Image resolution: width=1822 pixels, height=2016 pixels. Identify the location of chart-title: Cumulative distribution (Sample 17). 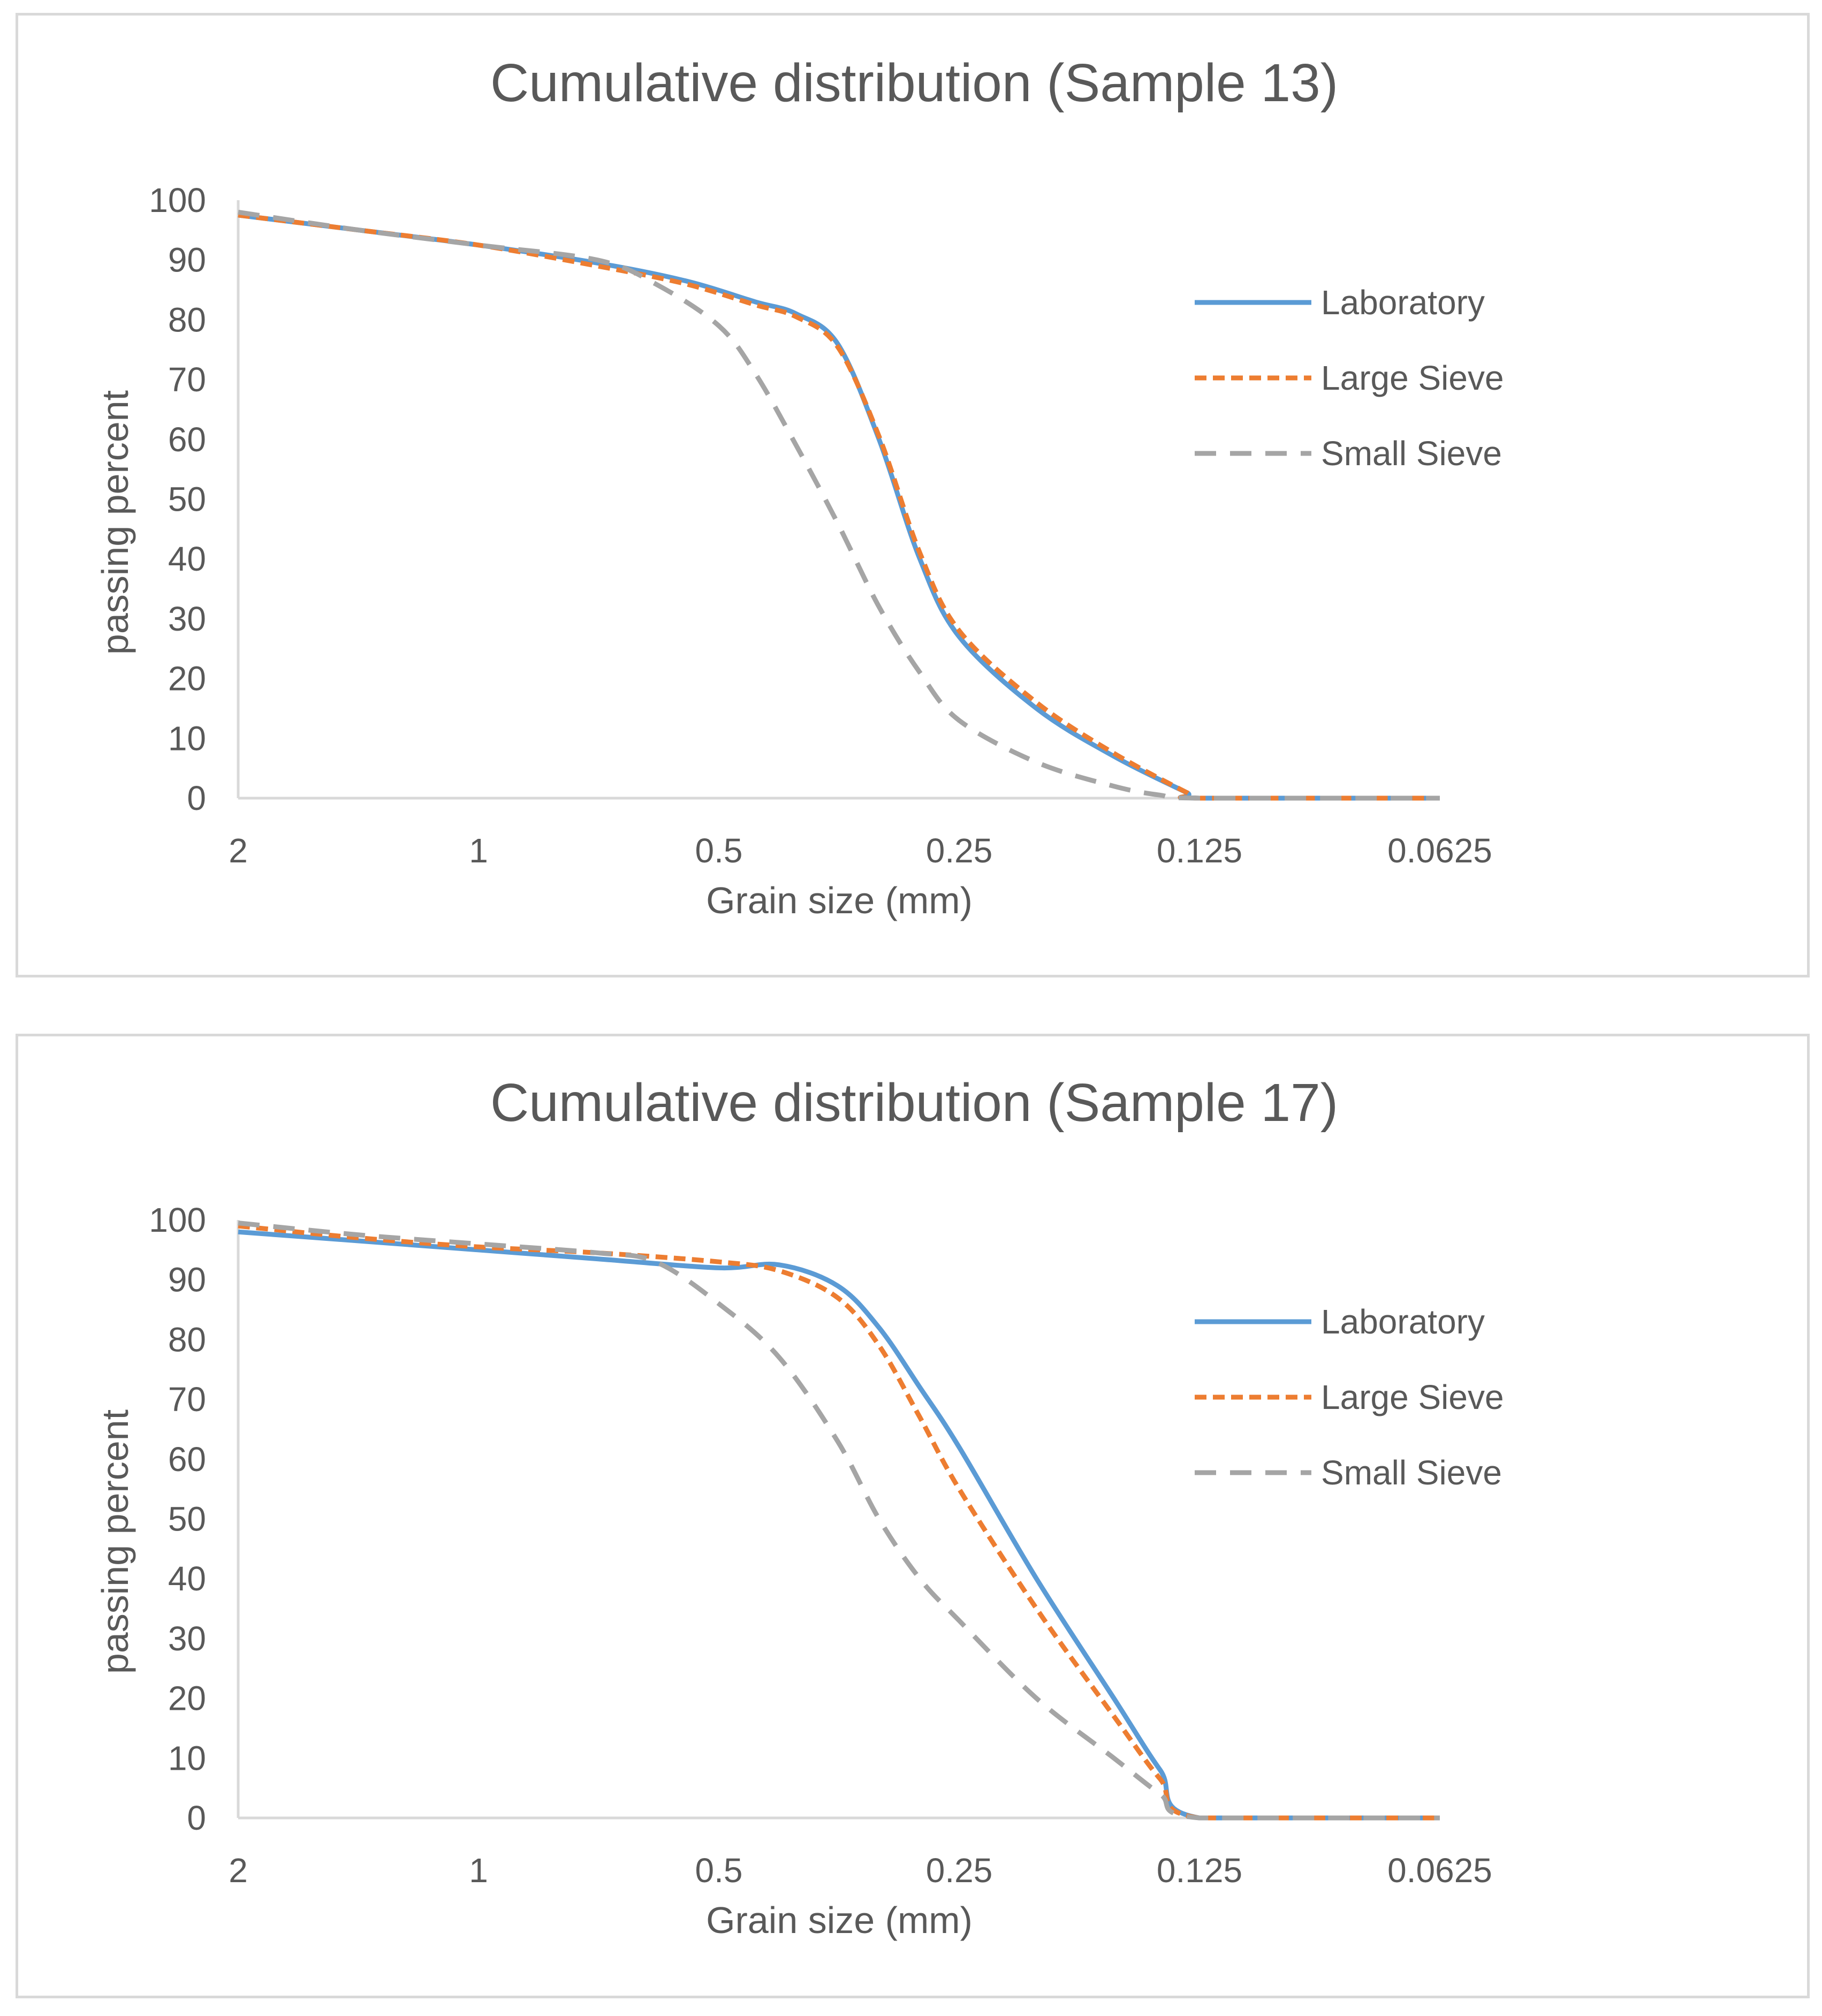
(914, 1103).